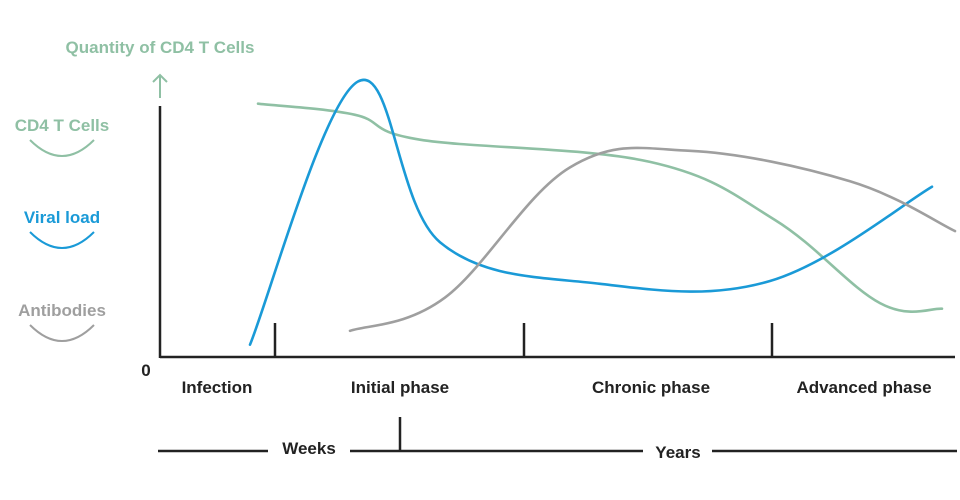 Image resolution: width=960 pixels, height=500 pixels. What do you see at coordinates (62, 148) in the screenshot?
I see `legend-swatch-cd4` at bounding box center [62, 148].